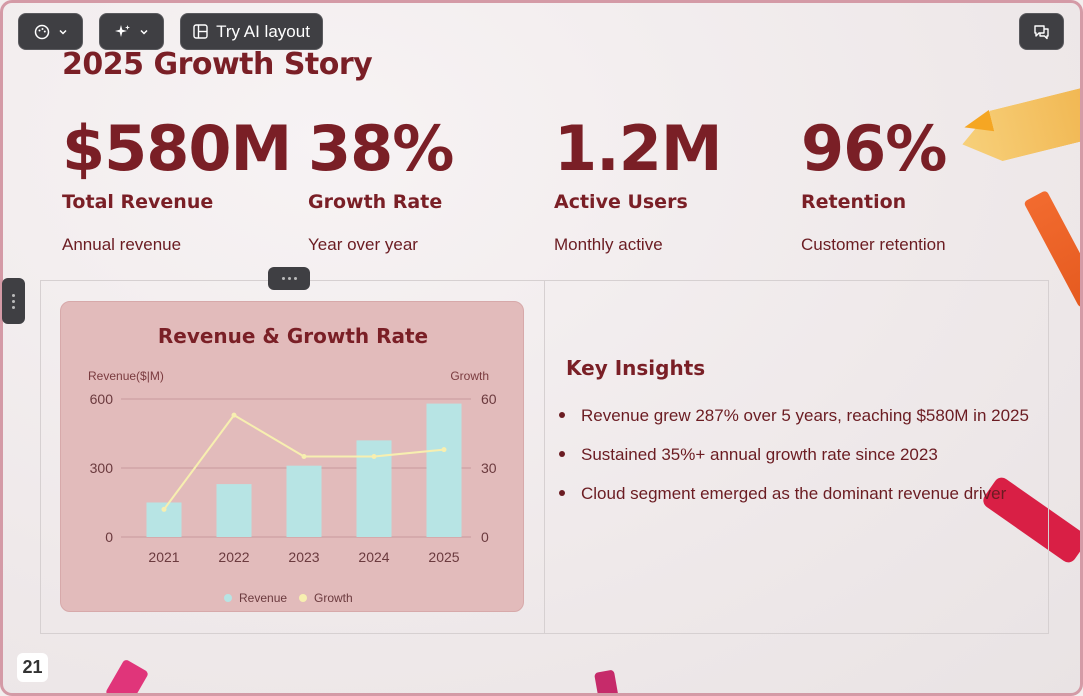  I want to click on chart-y2label: Growth, so click(469, 376).